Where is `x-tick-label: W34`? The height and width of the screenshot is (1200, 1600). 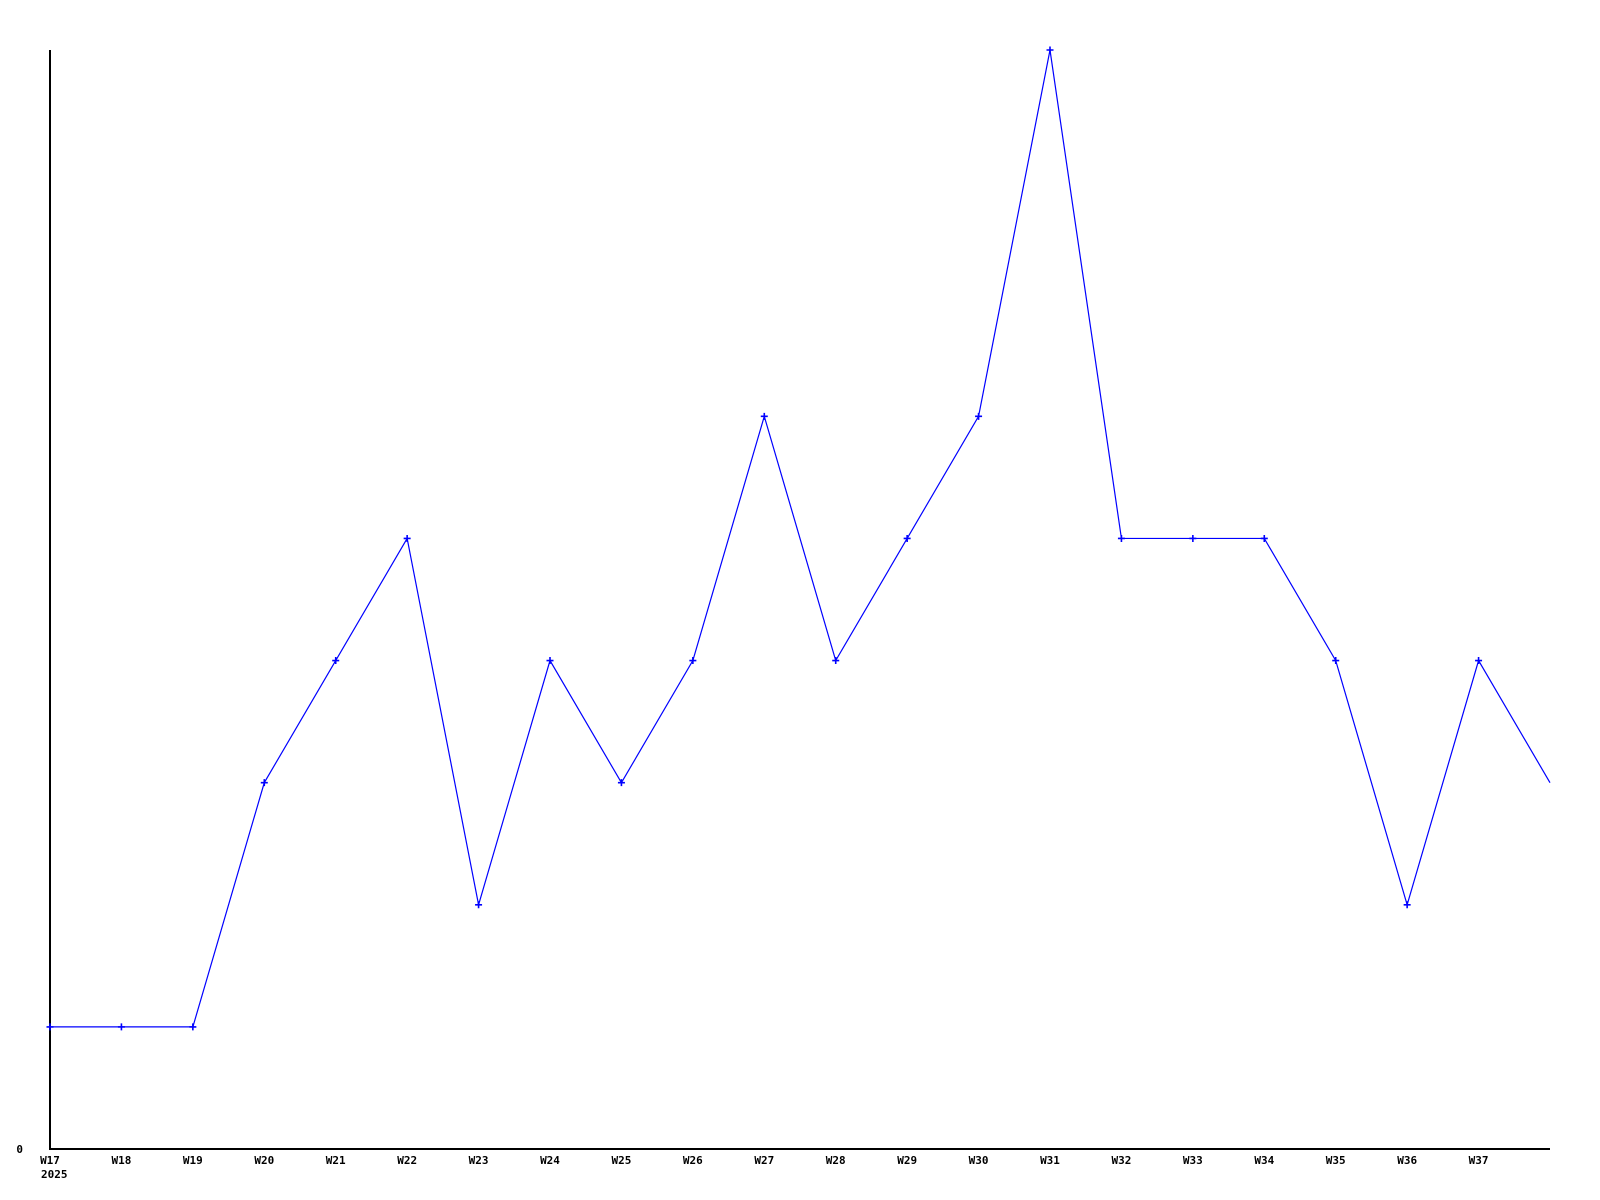
x-tick-label: W34 is located at coordinates (1264, 1160).